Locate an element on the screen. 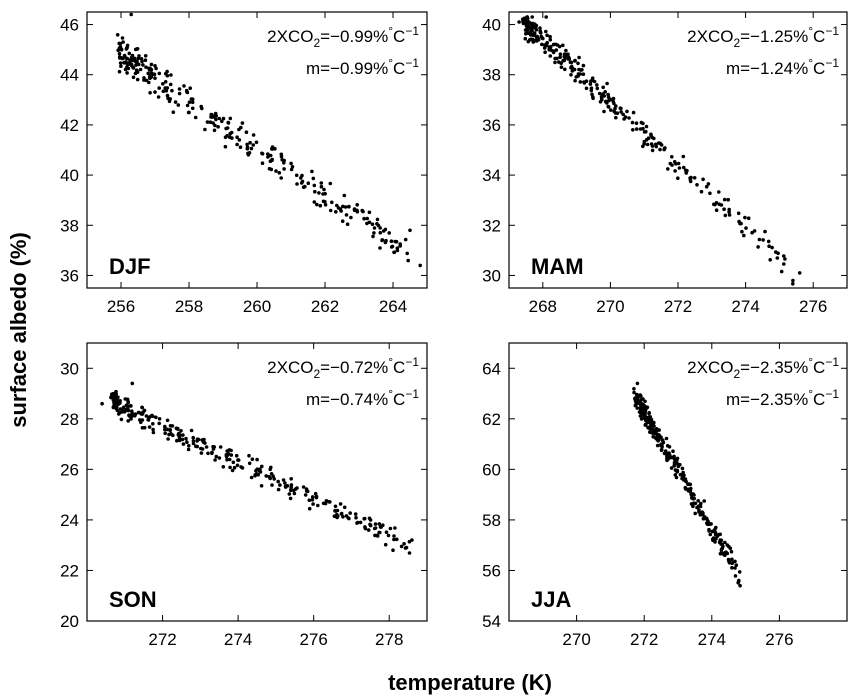  annotation-2xco2-sup: ° is located at coordinates (810, 362).